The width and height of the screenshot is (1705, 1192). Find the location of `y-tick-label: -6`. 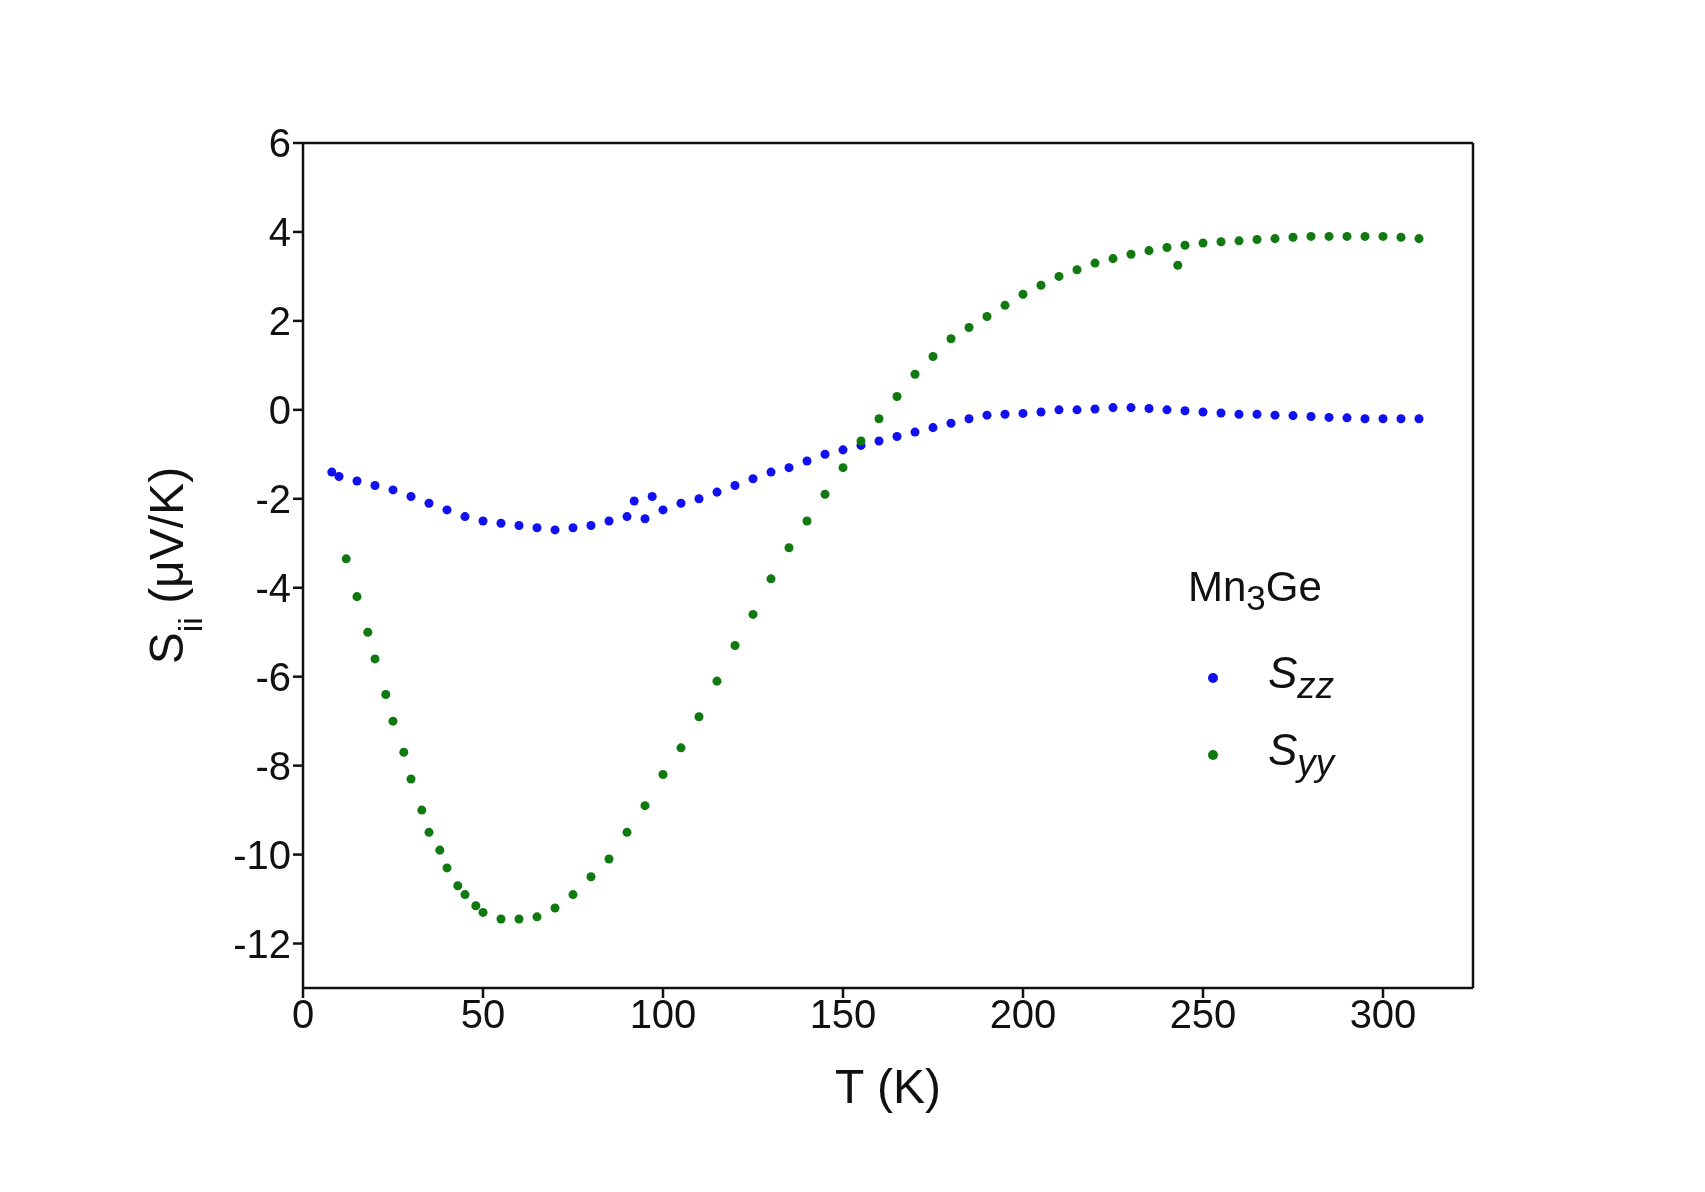

y-tick-label: -6 is located at coordinates (273, 676).